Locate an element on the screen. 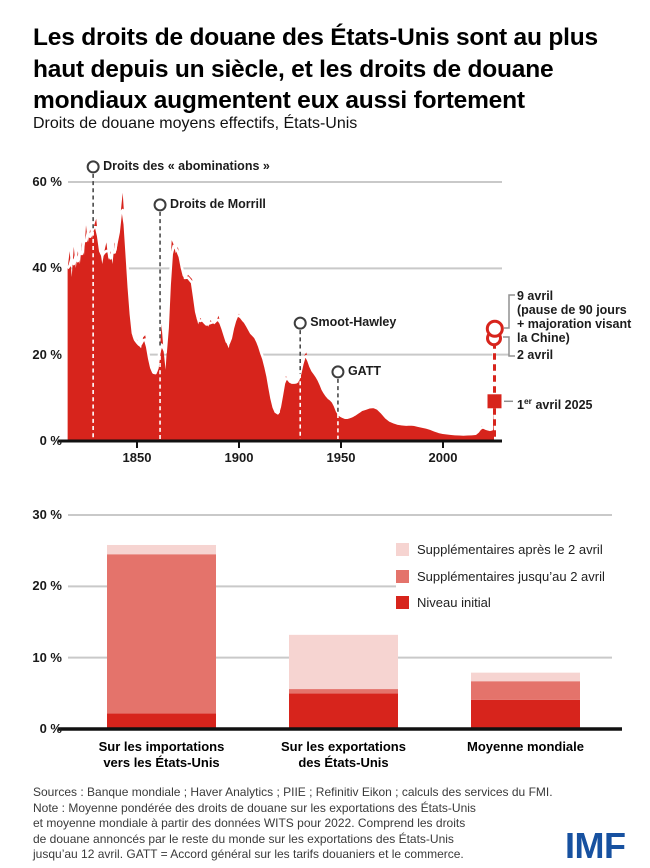 The image size is (650, 868). legend-label: Supplémentaires après le 2 avril is located at coordinates (510, 549).